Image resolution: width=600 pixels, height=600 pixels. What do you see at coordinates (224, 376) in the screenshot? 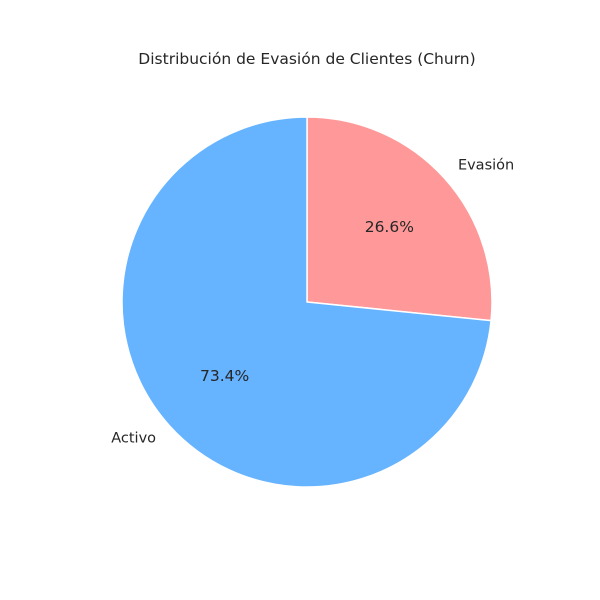
I see `slice-percent-1: 73.4%` at bounding box center [224, 376].